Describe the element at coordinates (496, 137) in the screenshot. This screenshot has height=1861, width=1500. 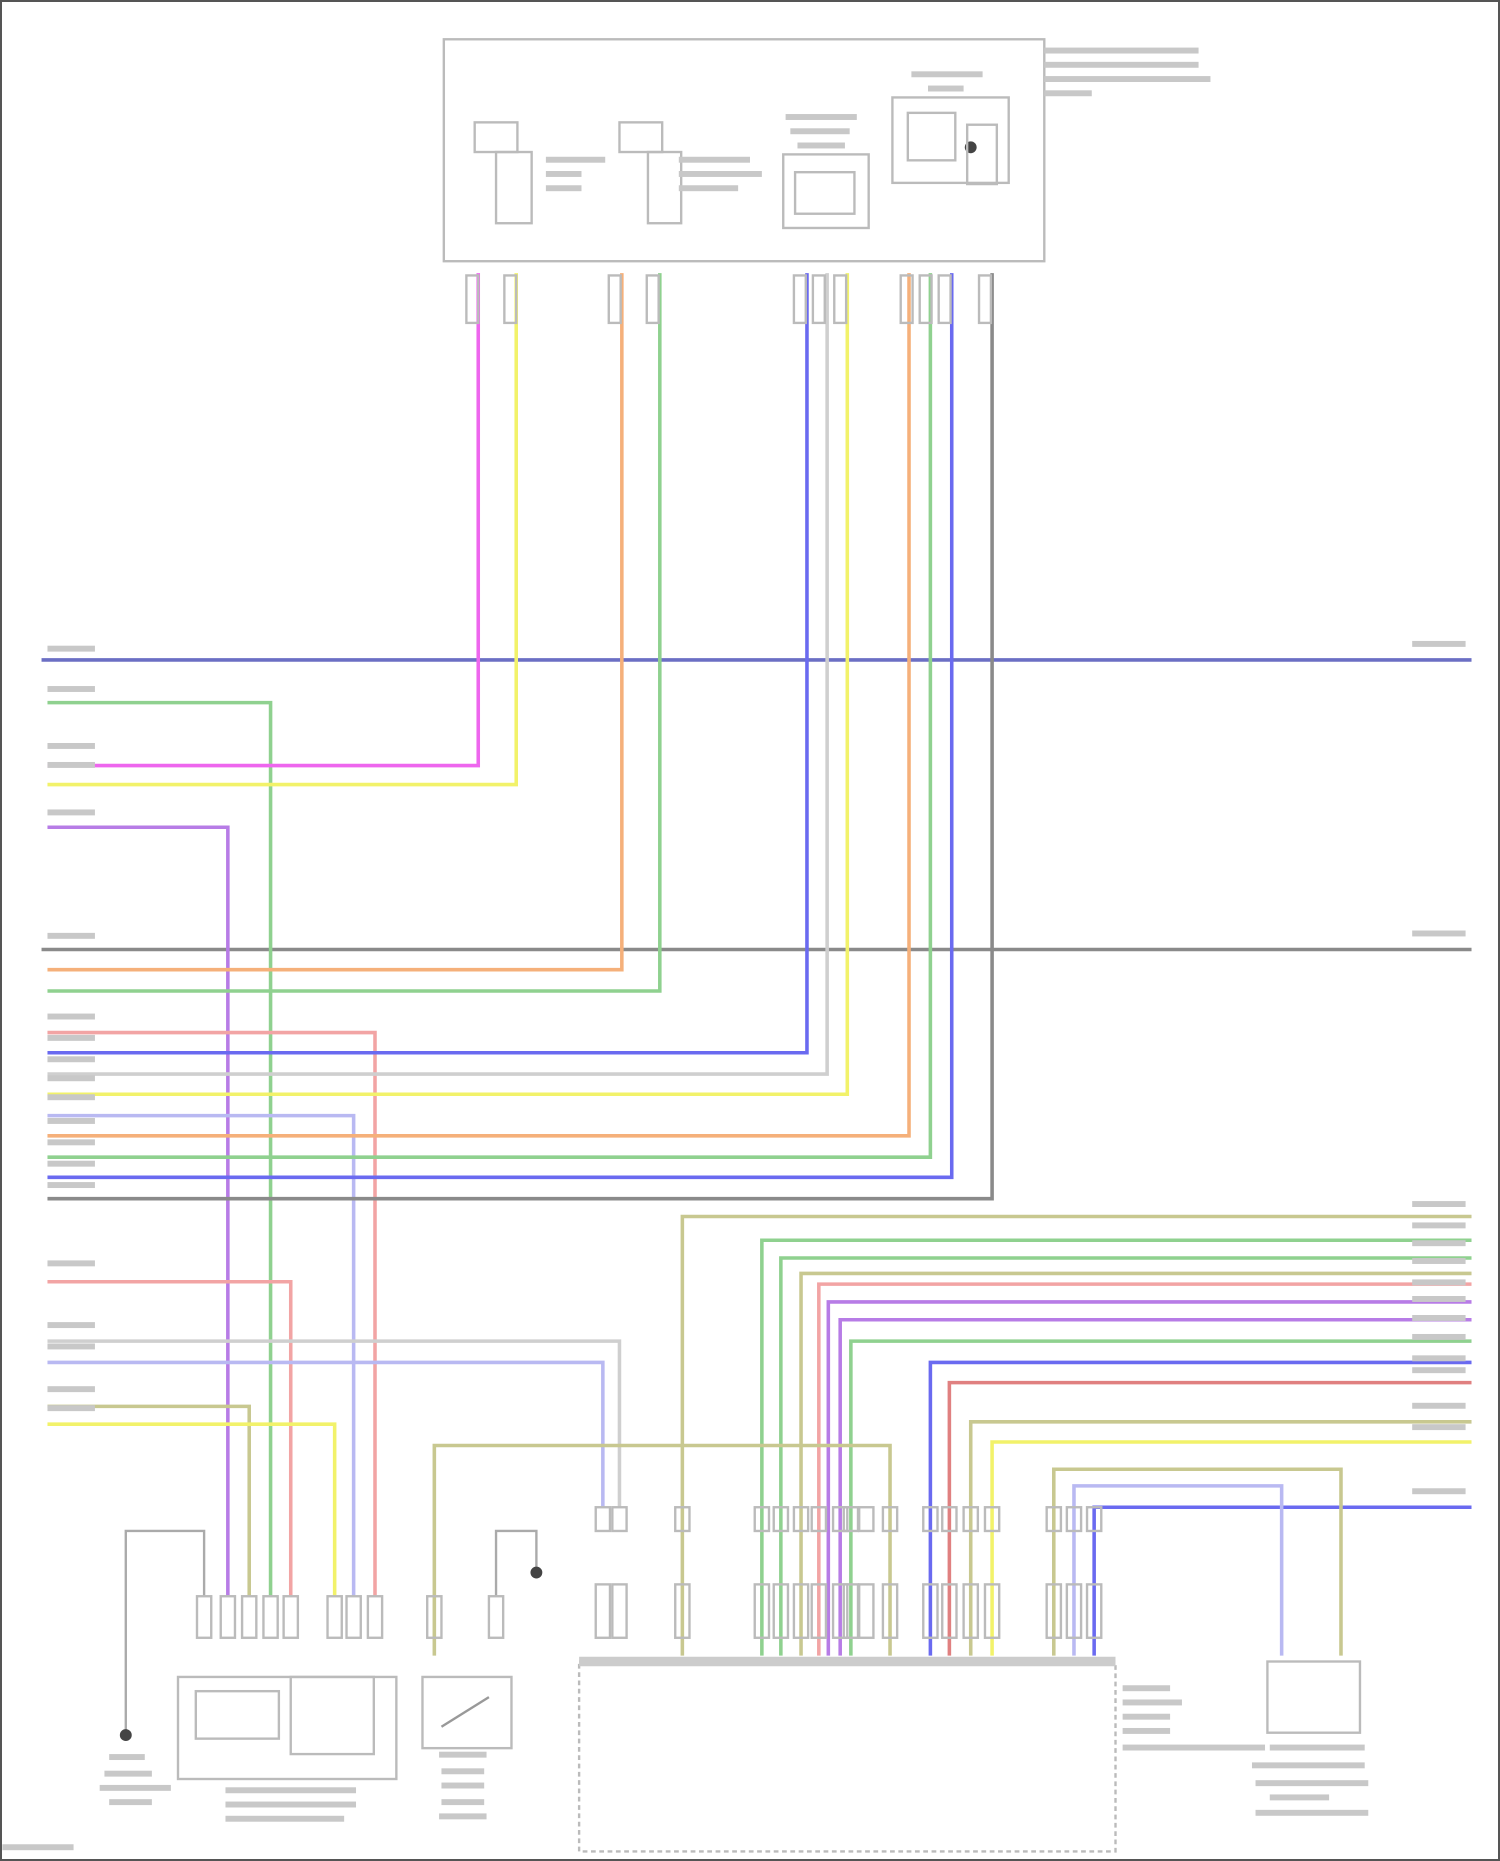
I see `sensor-1-loop` at that location.